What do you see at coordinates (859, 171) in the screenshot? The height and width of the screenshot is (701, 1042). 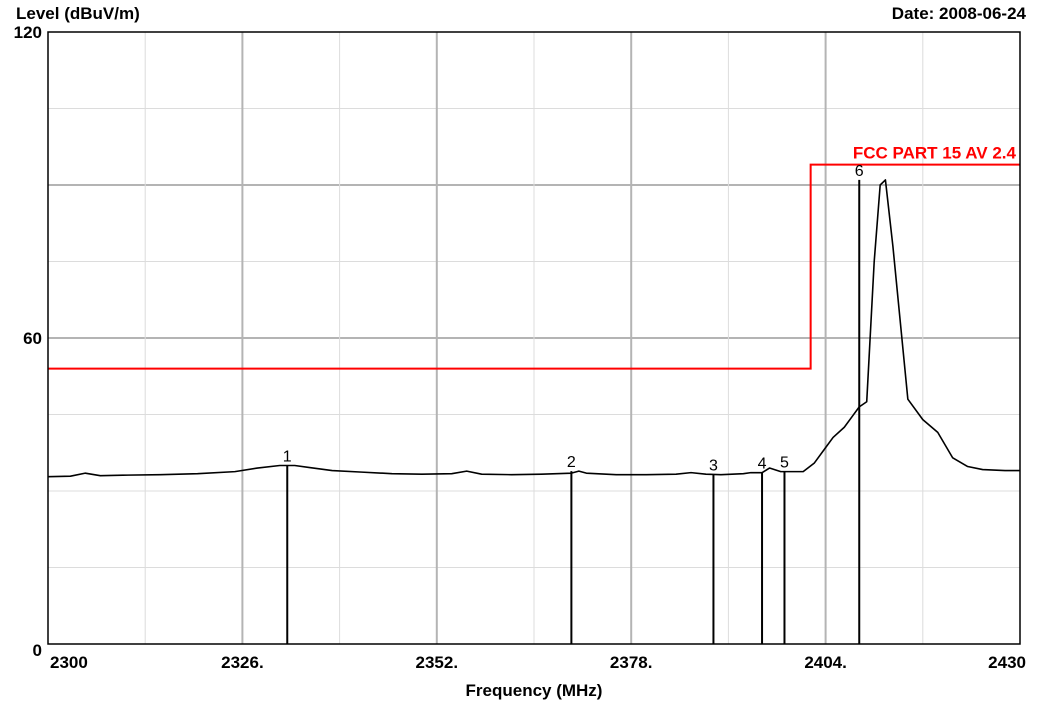 I see `marker-label: 6` at bounding box center [859, 171].